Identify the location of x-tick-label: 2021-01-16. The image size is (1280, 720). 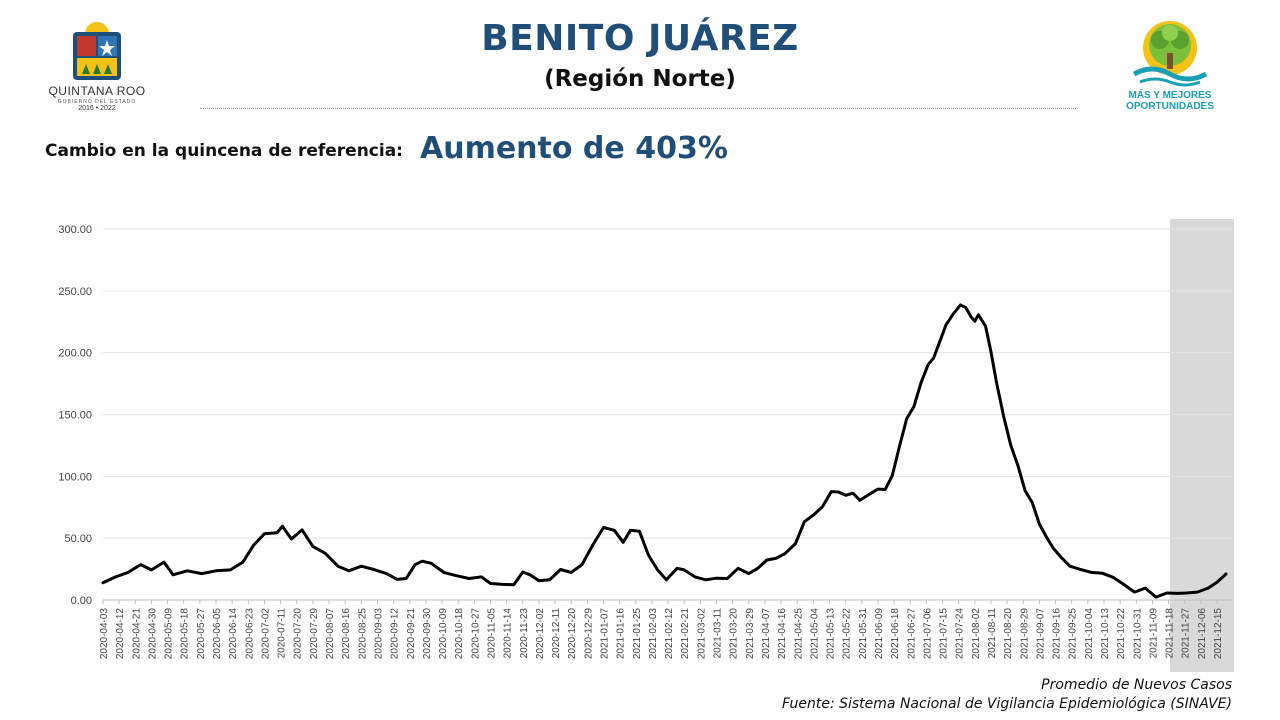
(621, 634).